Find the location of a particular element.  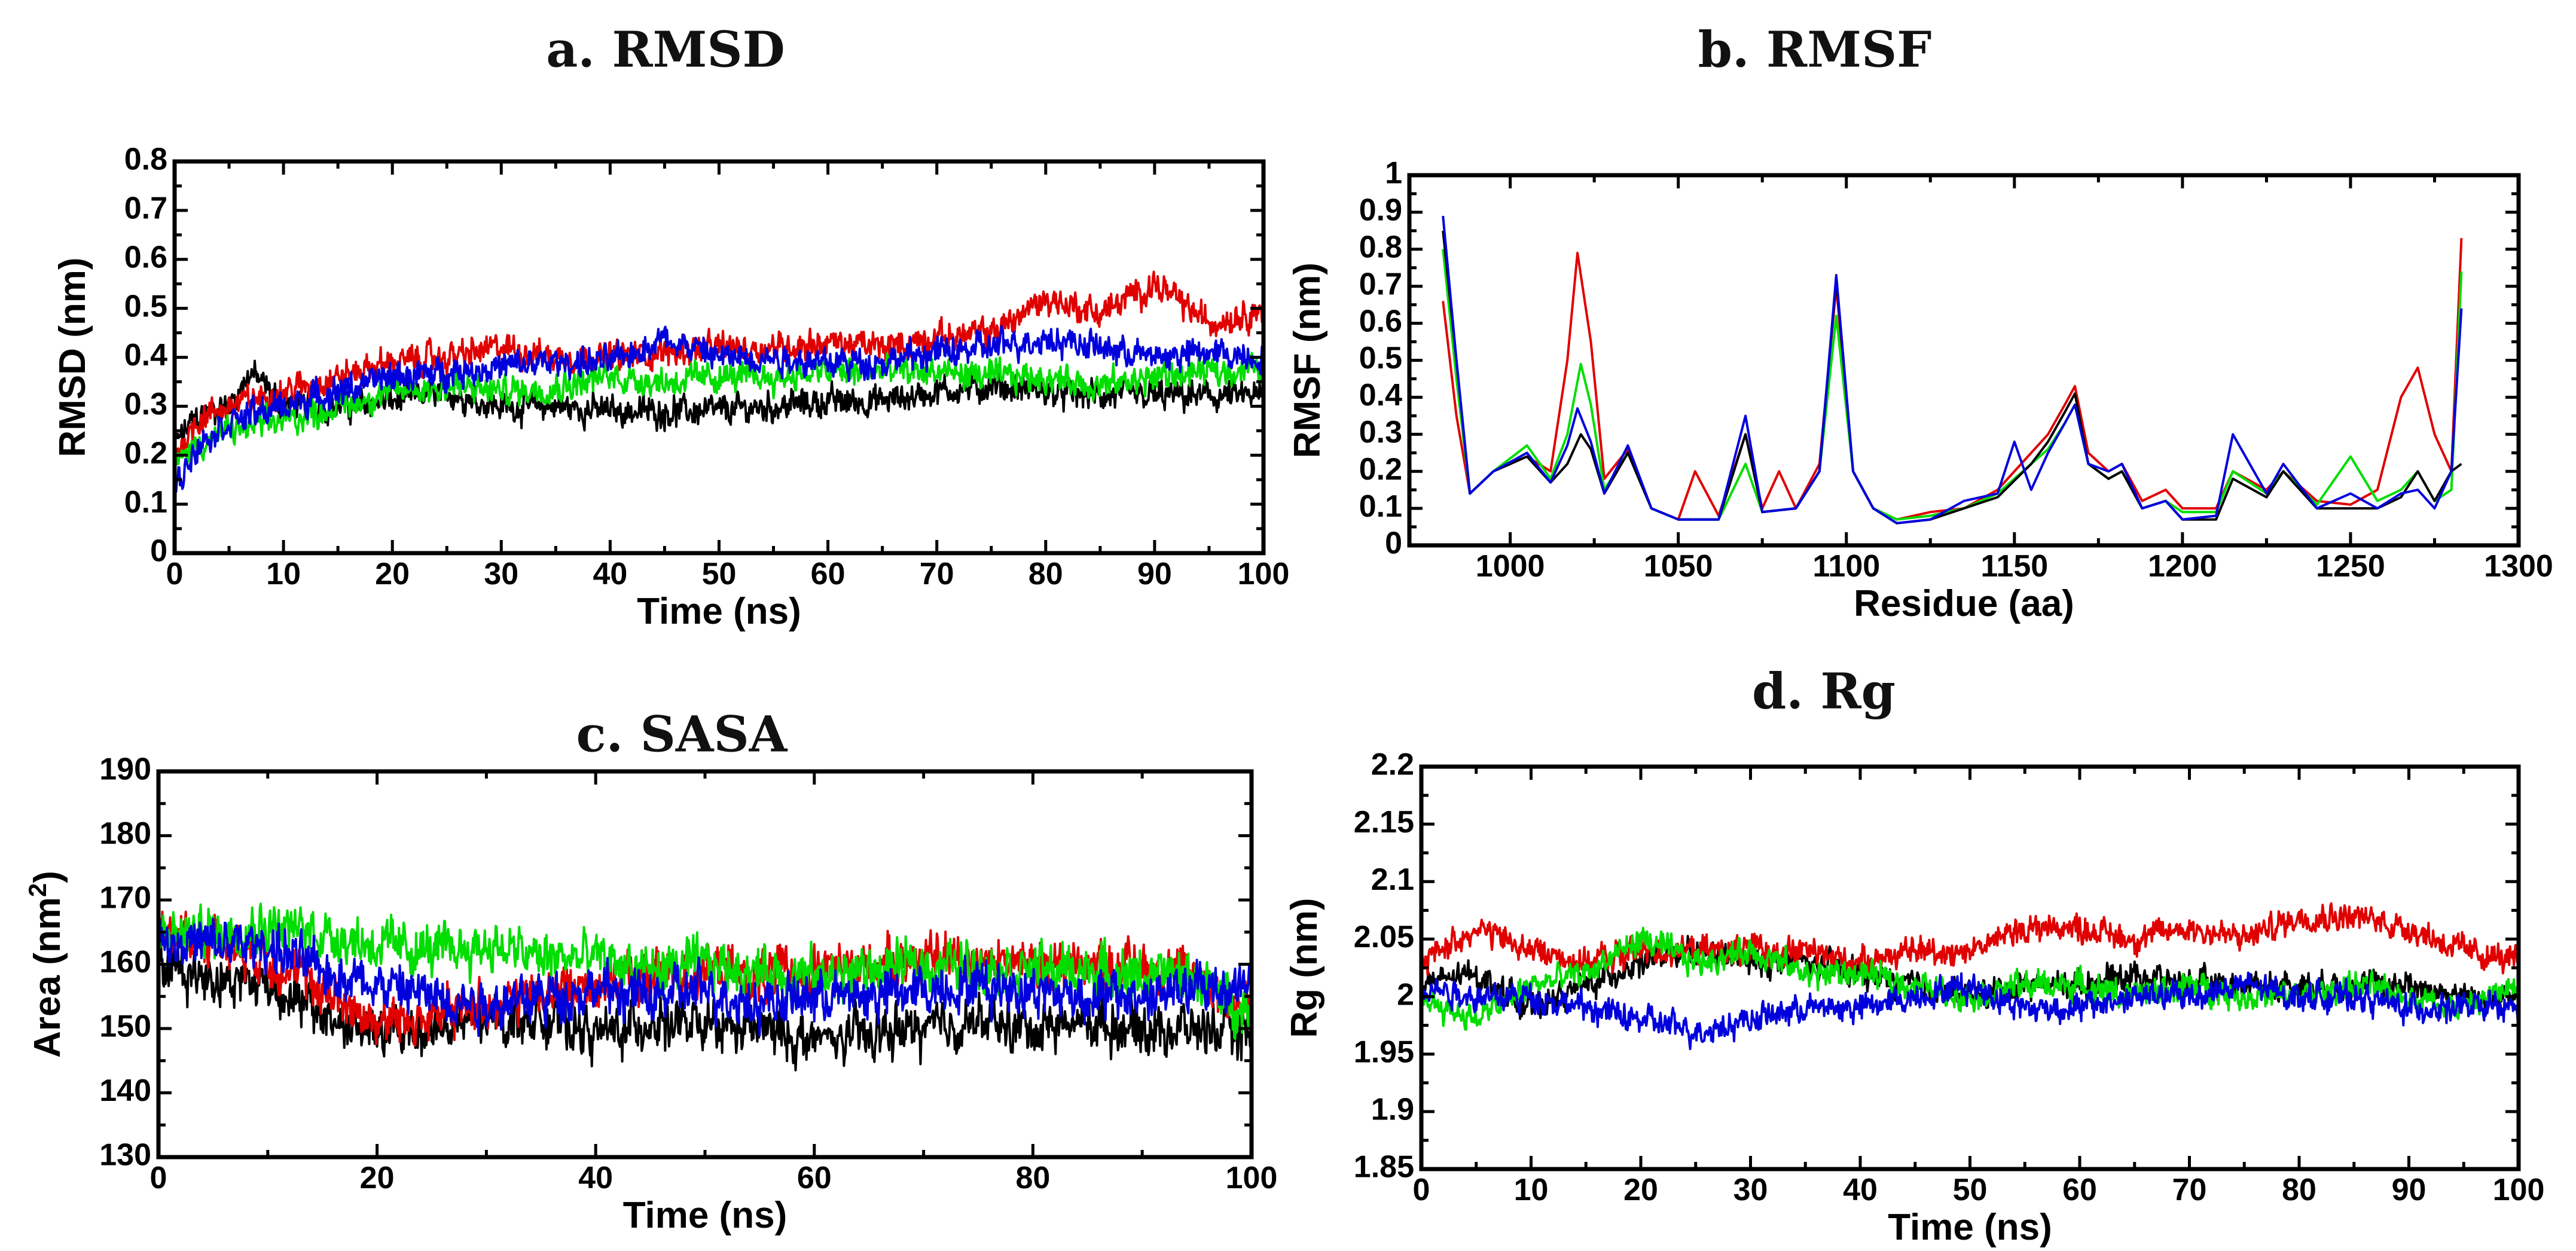

sasa-series-group is located at coordinates (705, 987).